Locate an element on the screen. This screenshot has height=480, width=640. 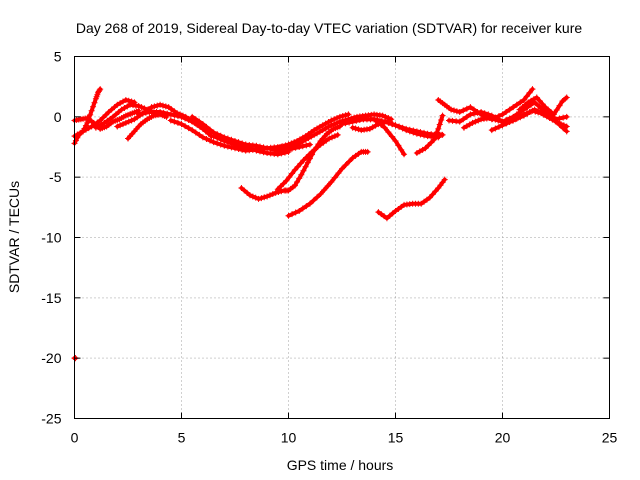
series-arc-u is located at coordinates (429, 134).